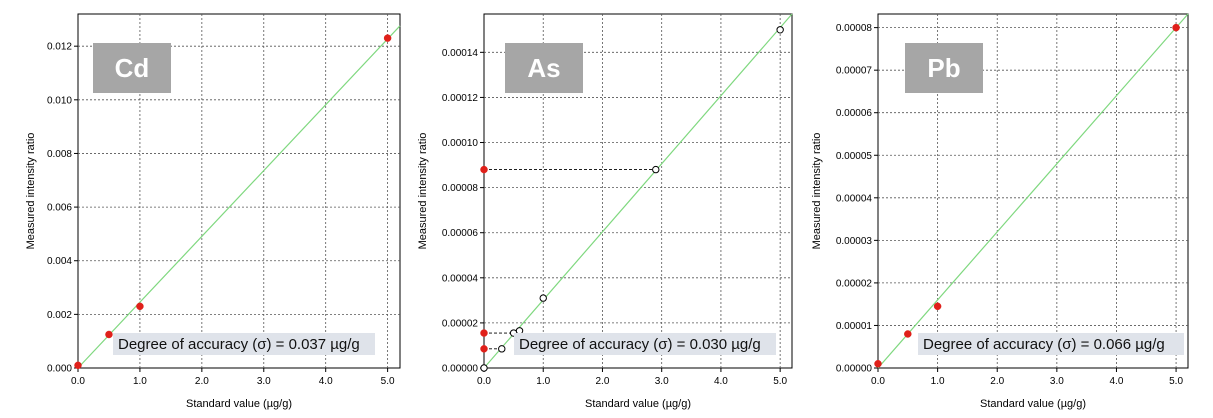 This screenshot has height=418, width=1213. What do you see at coordinates (59, 369) in the screenshot?
I see `y-tick-label: 0.000` at bounding box center [59, 369].